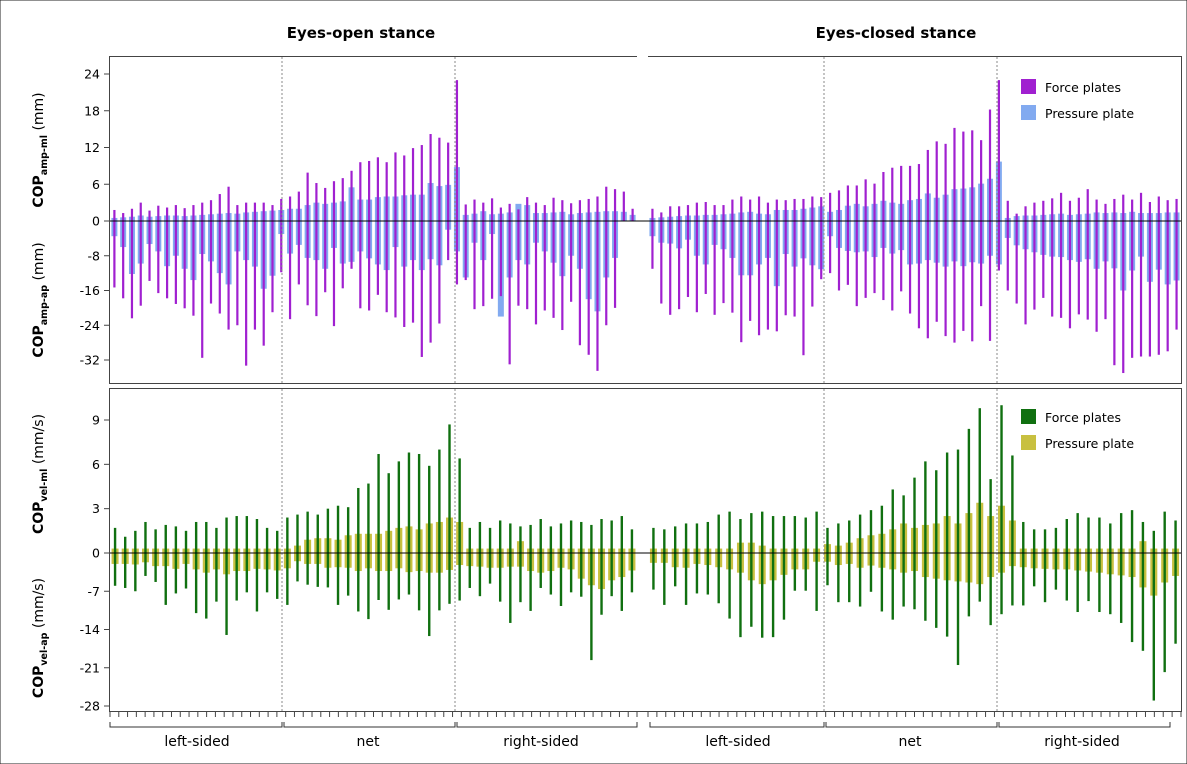  I want to click on amplitude-y-tick-label: -16, so click(90, 290).